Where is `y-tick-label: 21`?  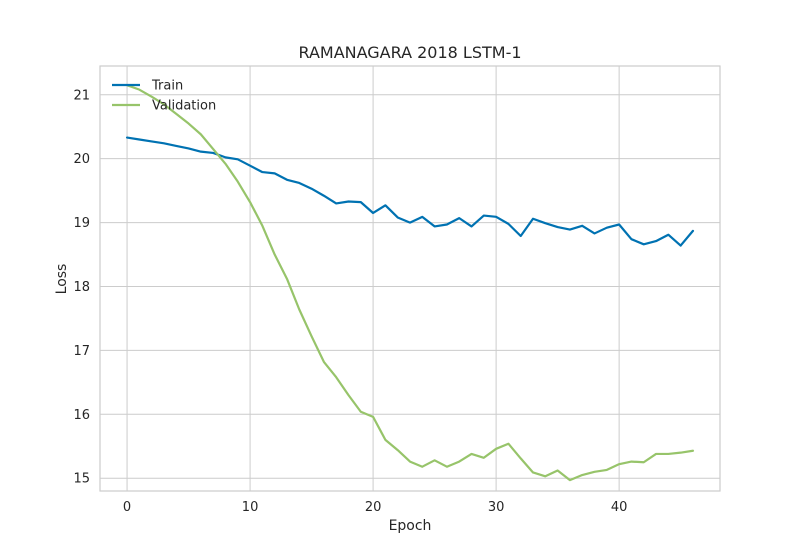 y-tick-label: 21 is located at coordinates (81, 95).